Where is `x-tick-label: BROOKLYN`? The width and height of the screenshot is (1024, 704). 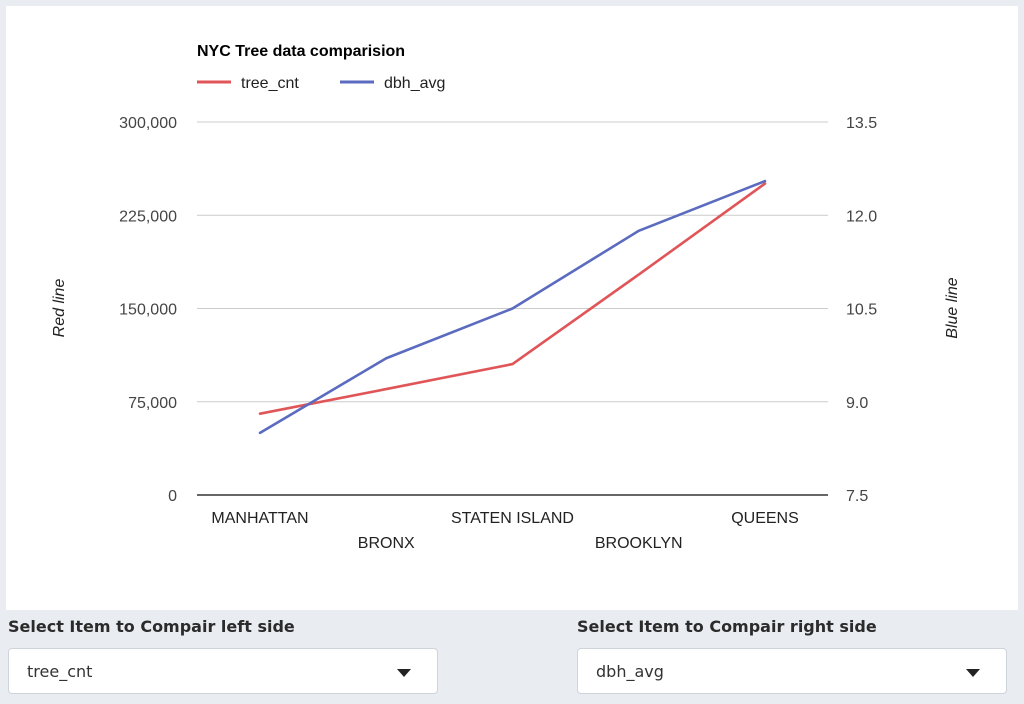 x-tick-label: BROOKLYN is located at coordinates (639, 543).